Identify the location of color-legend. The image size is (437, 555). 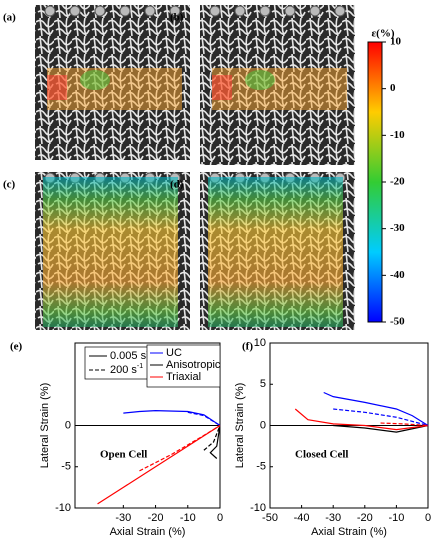
(183, 366).